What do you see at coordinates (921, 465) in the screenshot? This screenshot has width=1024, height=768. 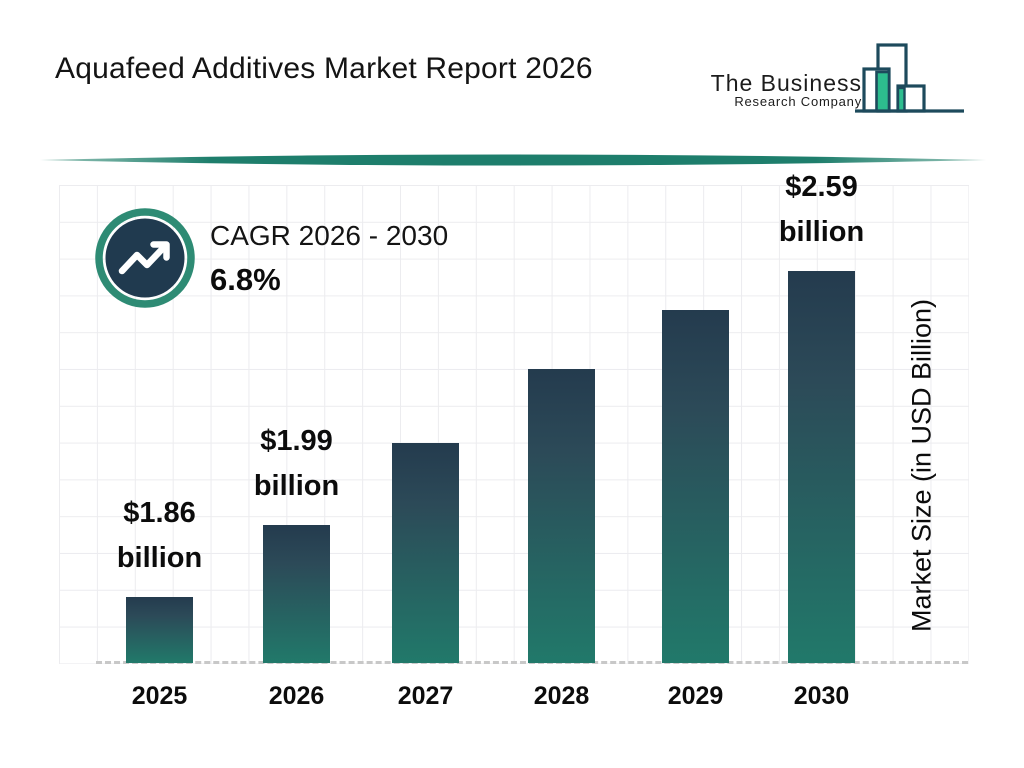 I see `y-axis-label: Market Size (in USD Billion)` at bounding box center [921, 465].